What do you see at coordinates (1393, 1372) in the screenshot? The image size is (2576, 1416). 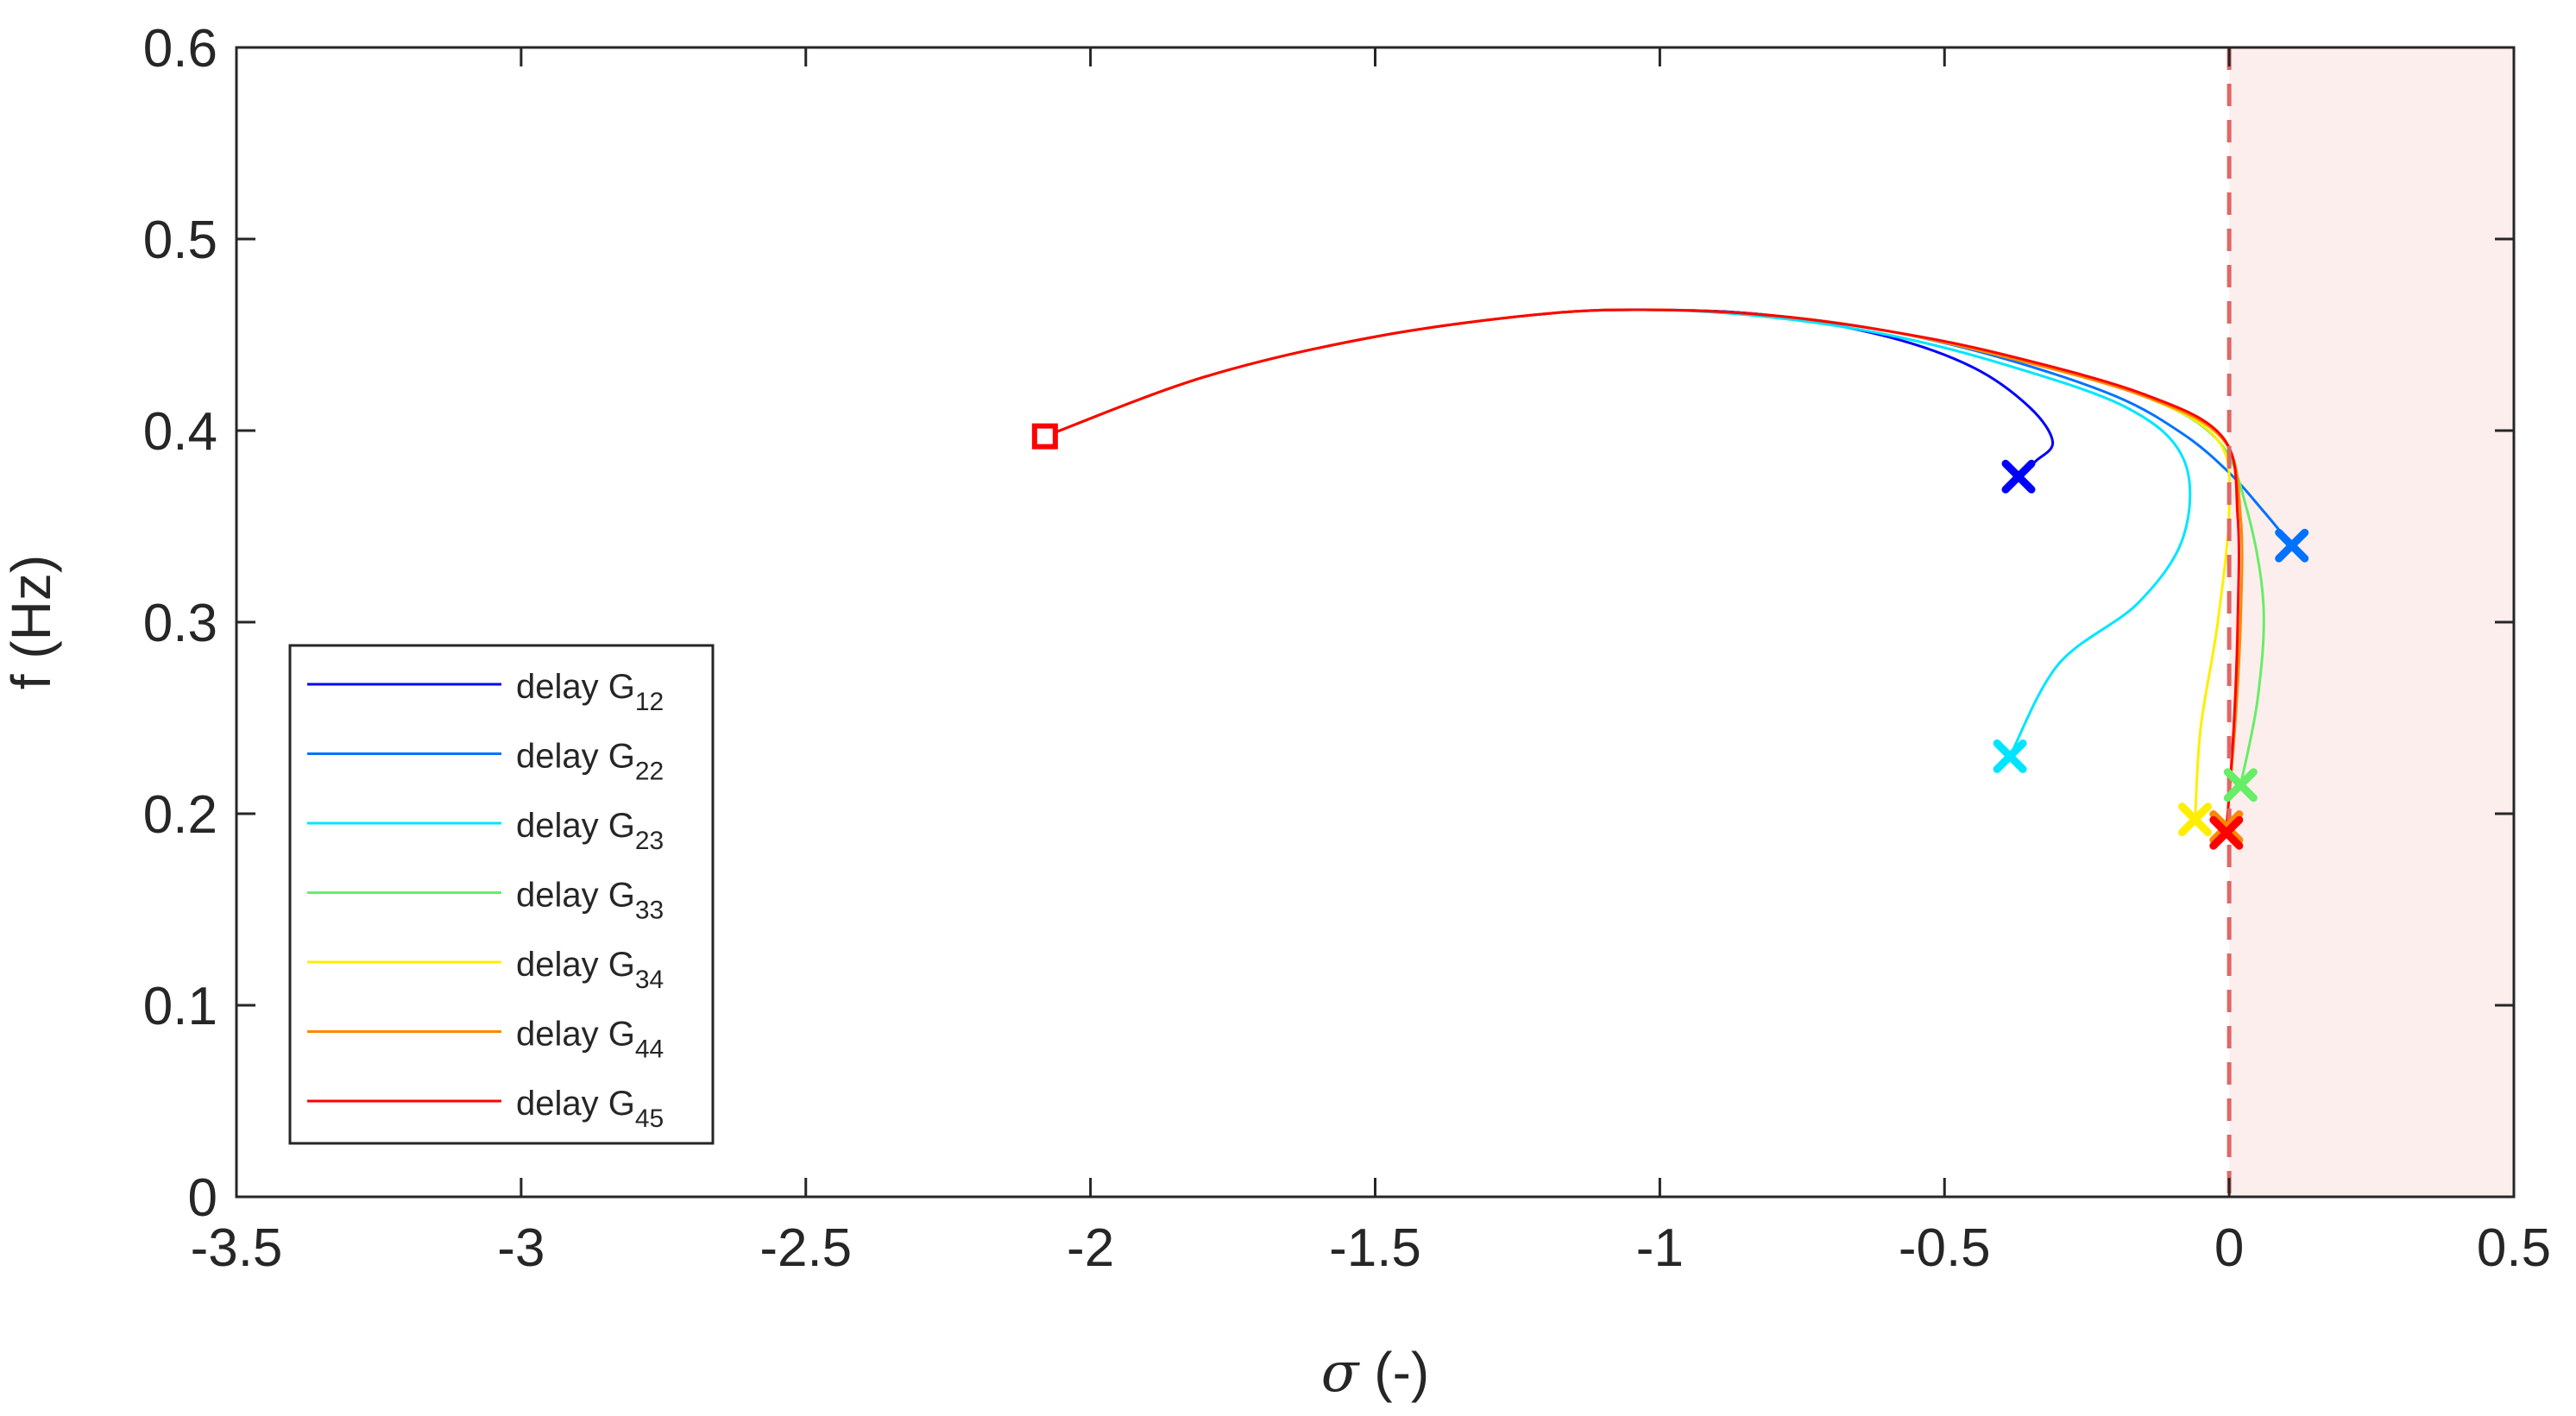 I see `x-axis-label-unit: (-)` at bounding box center [1393, 1372].